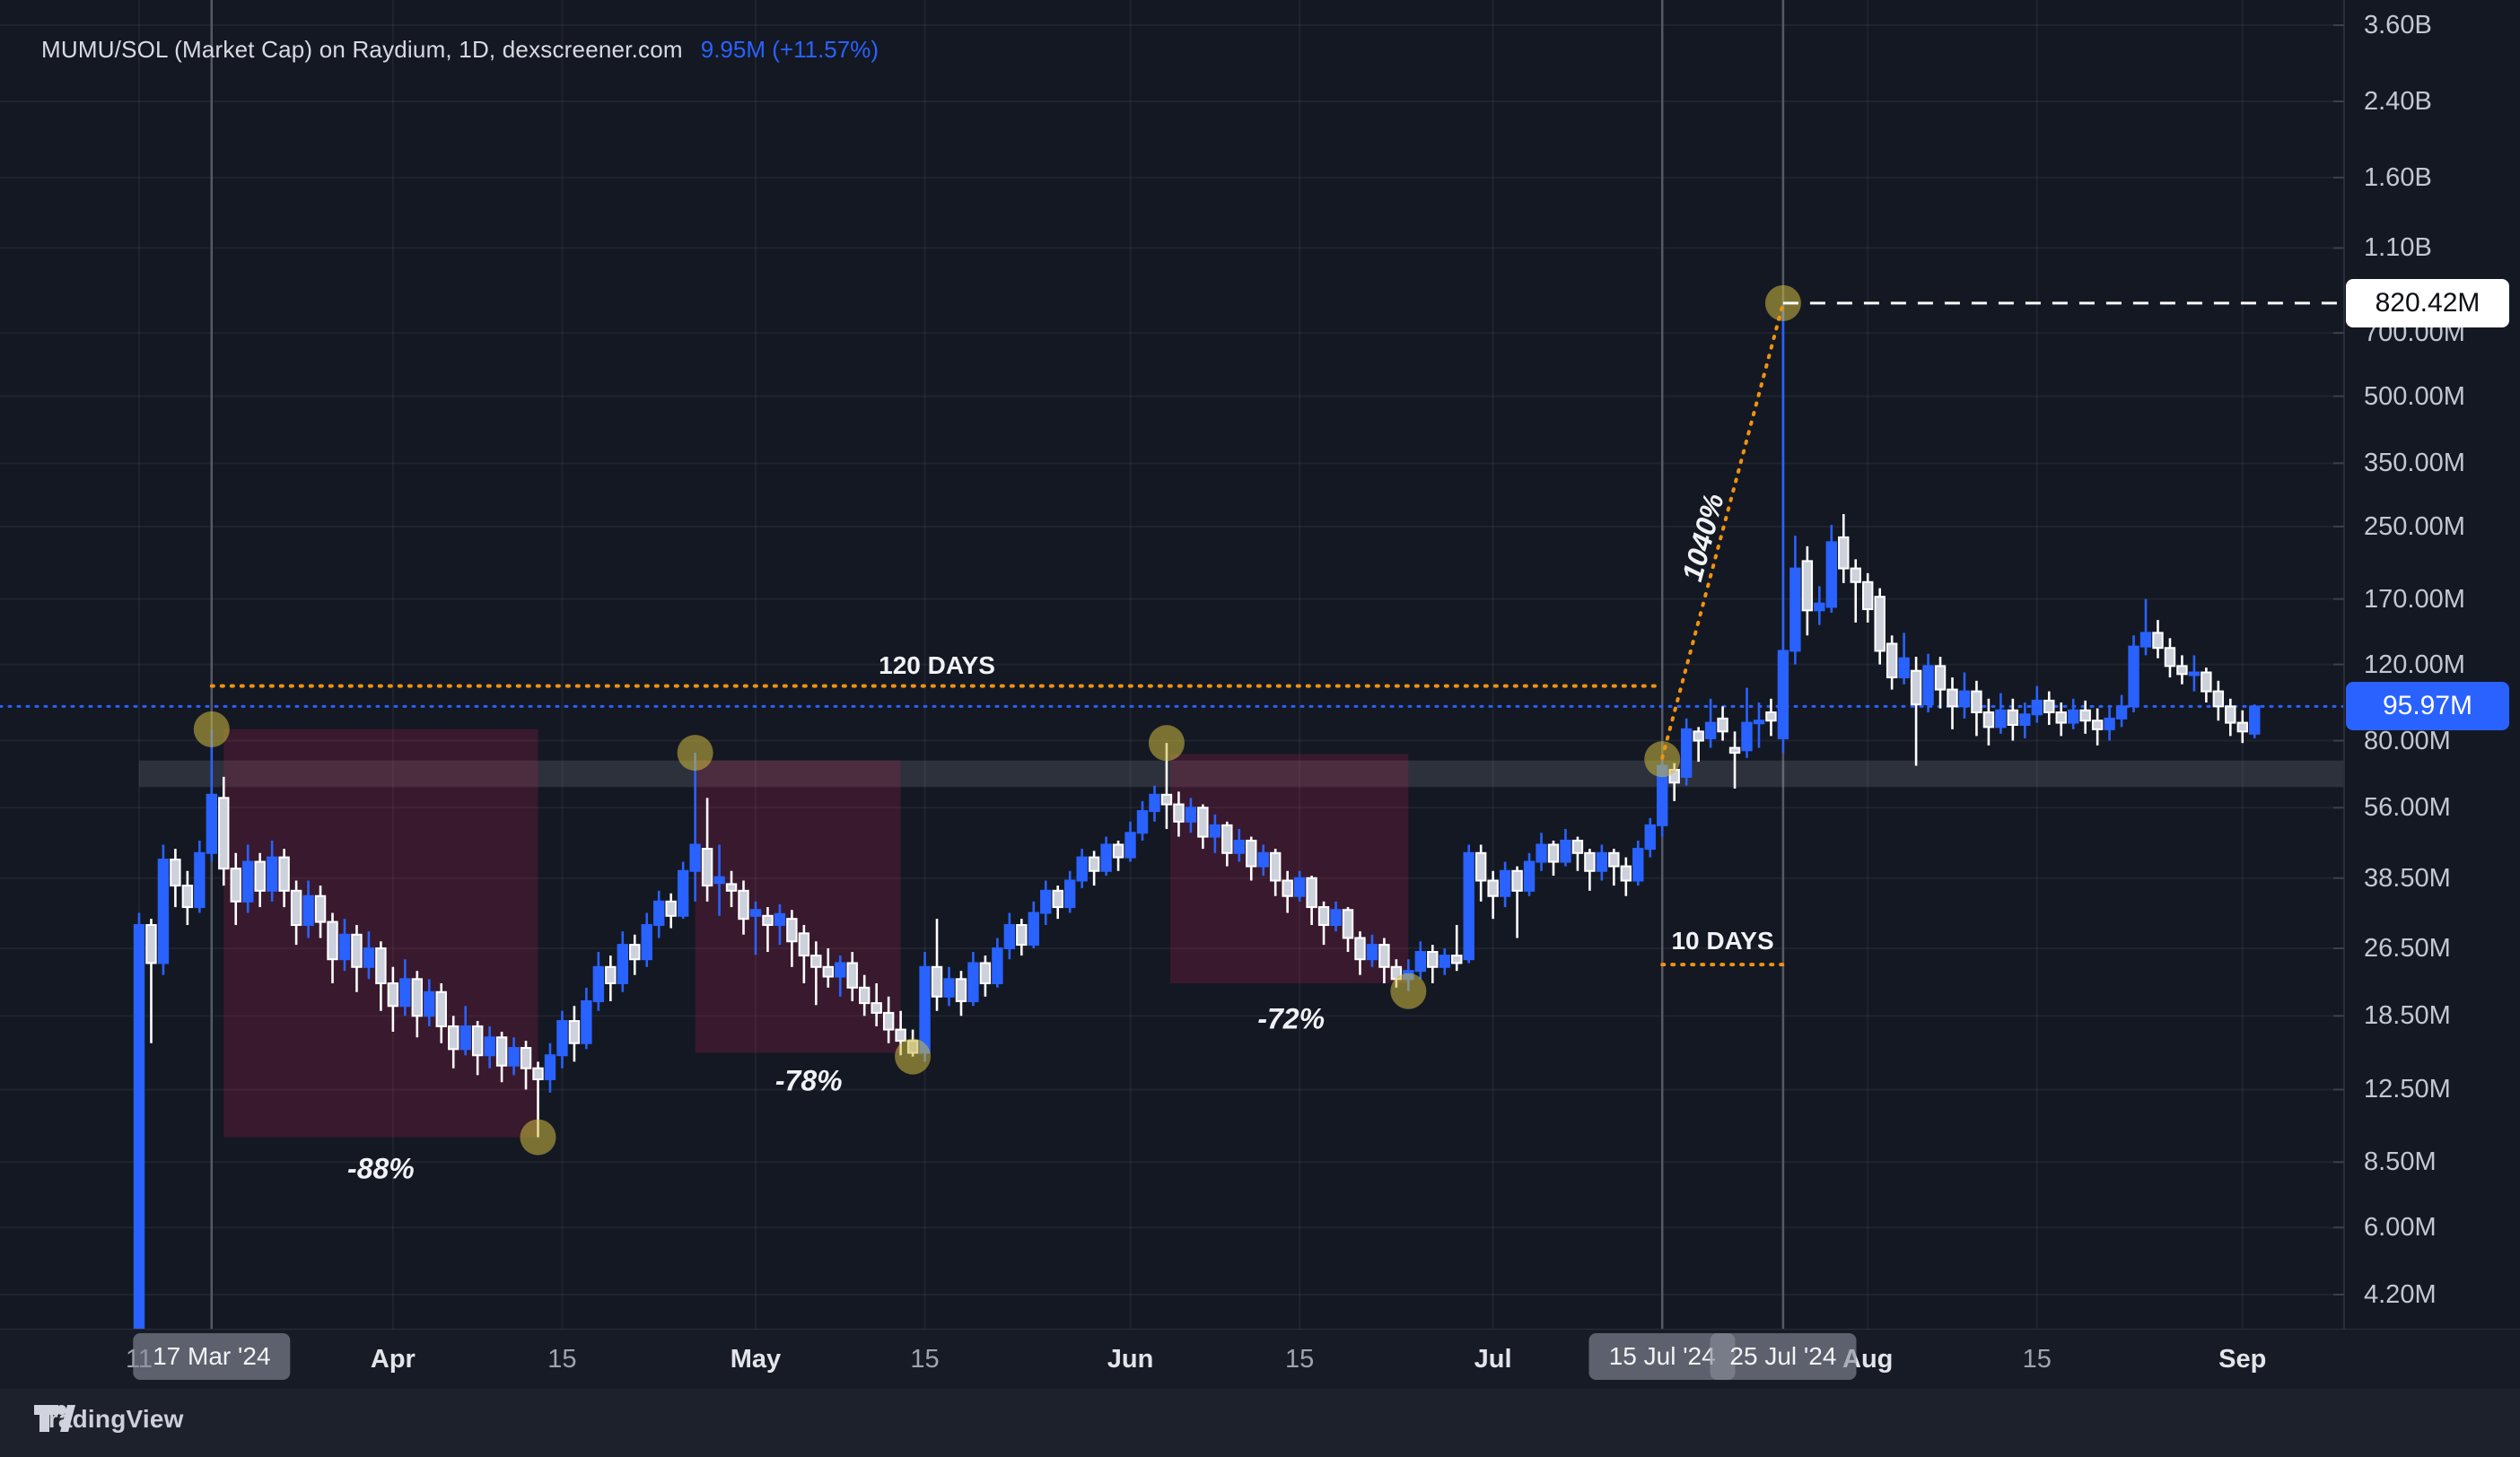 This screenshot has width=2520, height=1457. I want to click on time-axis-label: Jun, so click(1130, 1360).